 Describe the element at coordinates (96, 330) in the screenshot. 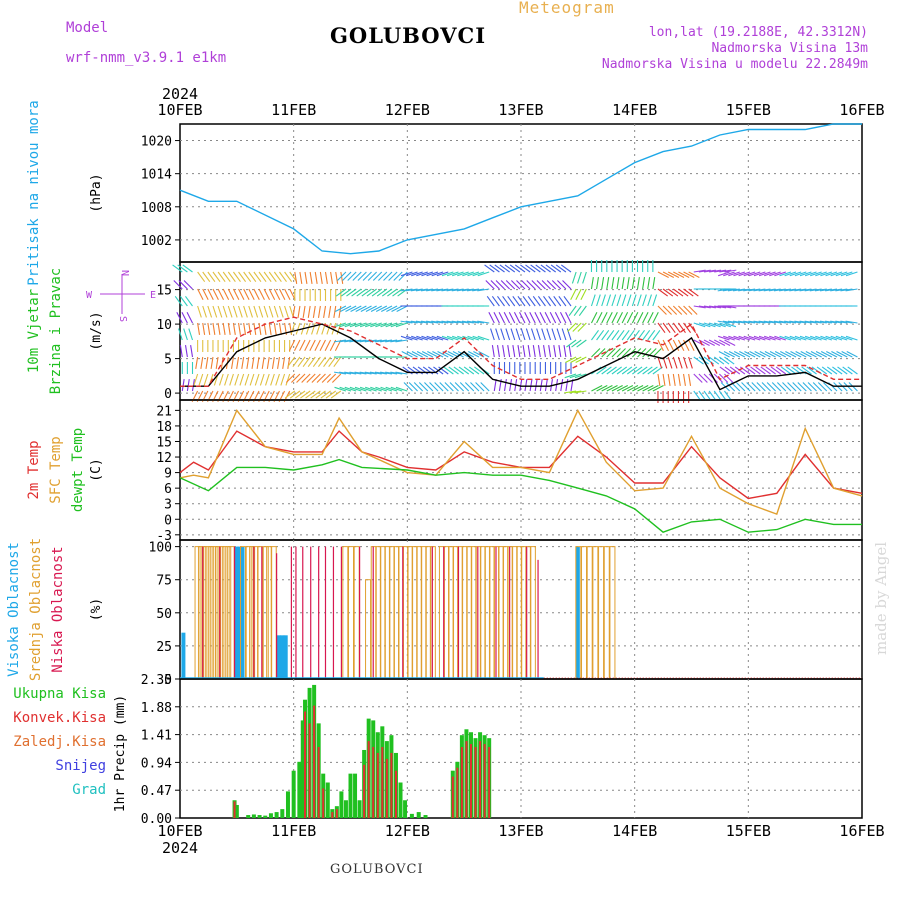

I see `wind-axis-label: (m/s)` at that location.